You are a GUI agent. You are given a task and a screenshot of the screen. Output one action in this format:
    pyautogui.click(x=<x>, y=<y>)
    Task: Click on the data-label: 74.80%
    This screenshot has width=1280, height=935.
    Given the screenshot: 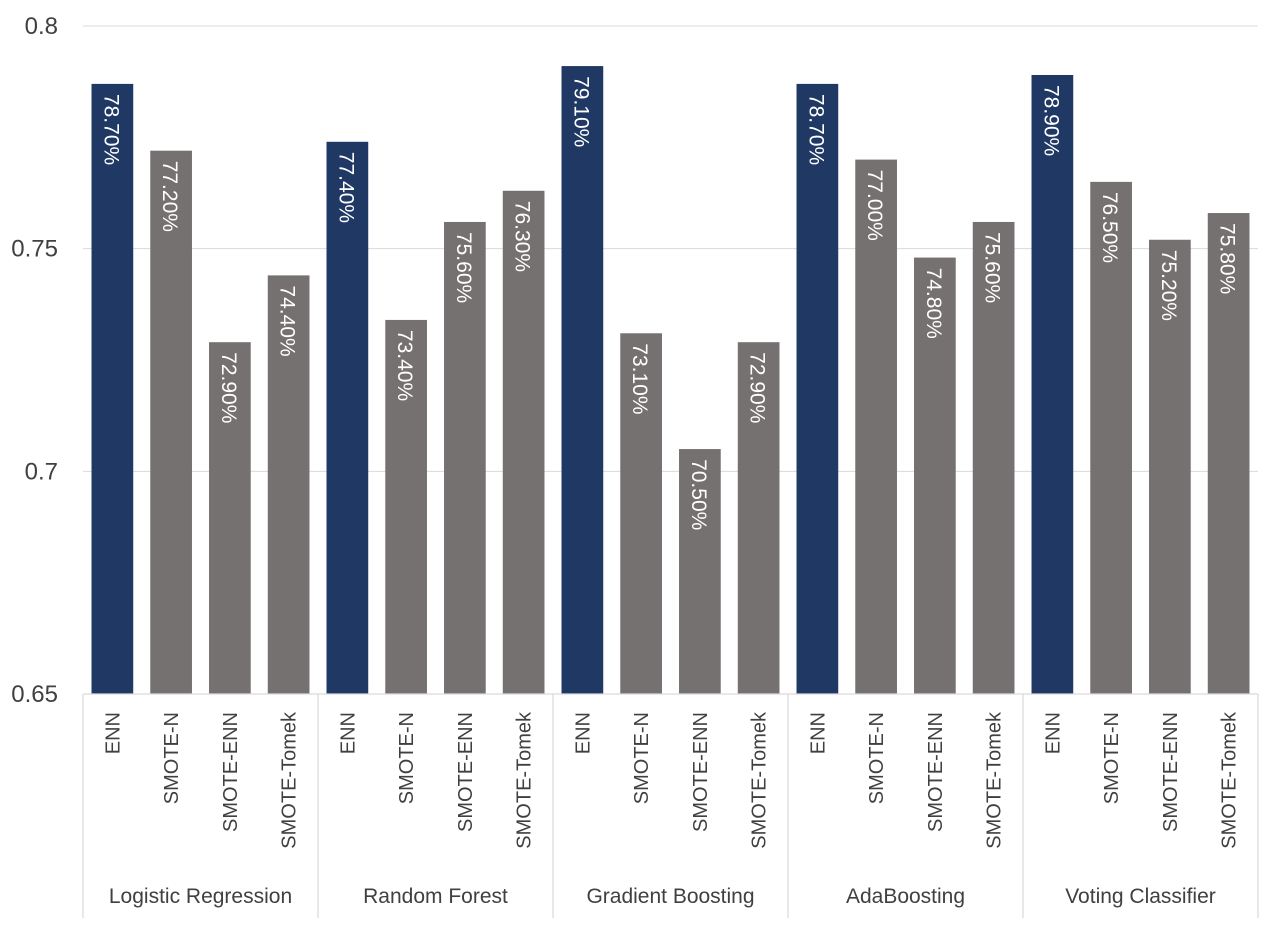 What is the action you would take?
    pyautogui.click(x=933, y=303)
    